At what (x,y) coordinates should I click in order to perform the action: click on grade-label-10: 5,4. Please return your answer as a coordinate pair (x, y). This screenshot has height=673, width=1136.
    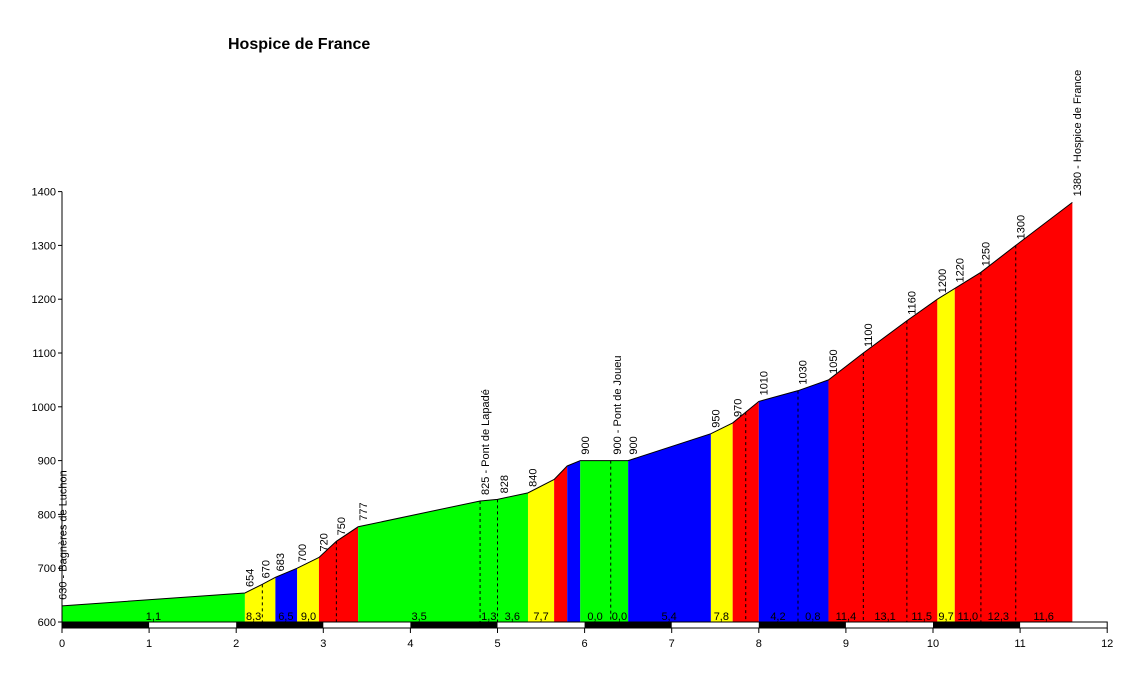
    Looking at the image, I should click on (668, 617).